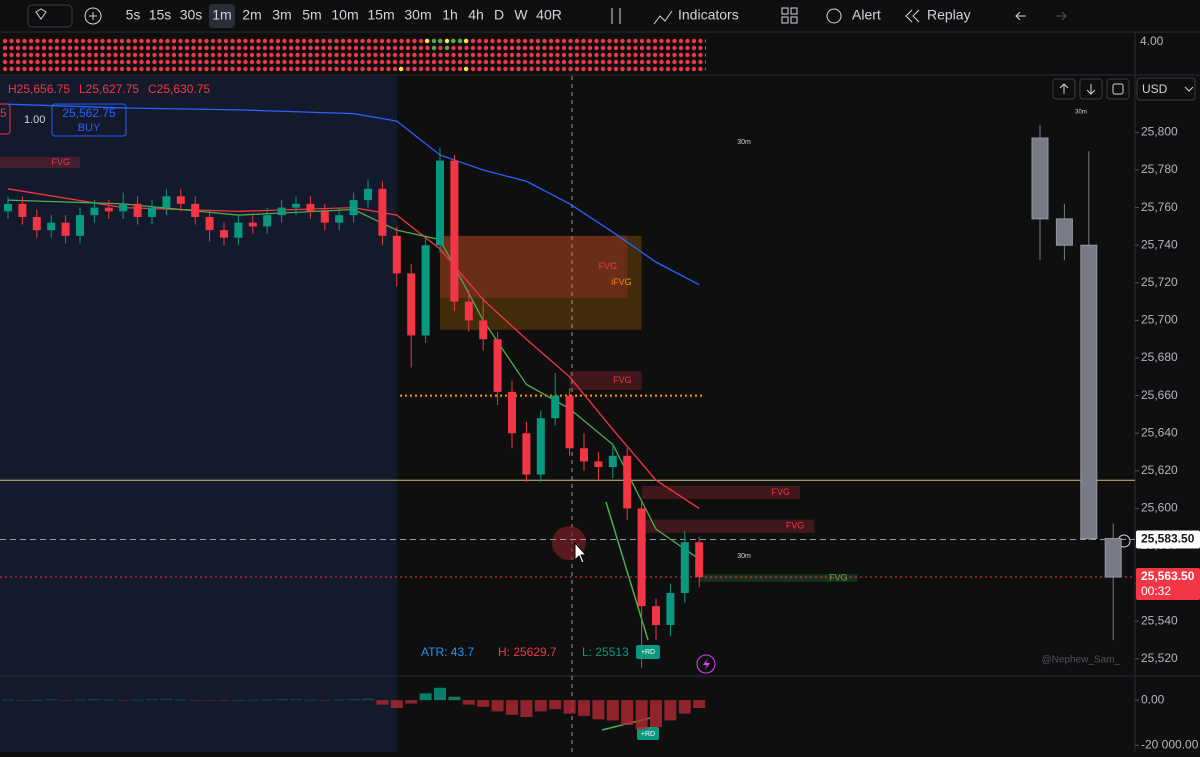  Describe the element at coordinates (353, 194) in the screenshot. I see `moving-average` at that location.